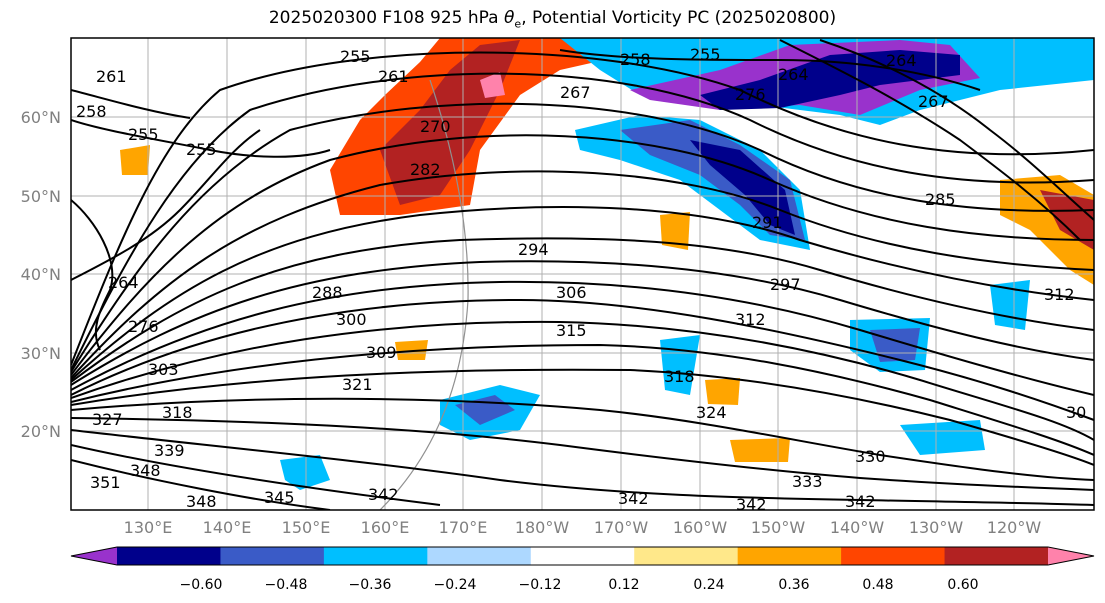 The image size is (1105, 603). I want to click on colorbar-tick-label: 0.12, so click(623, 585).